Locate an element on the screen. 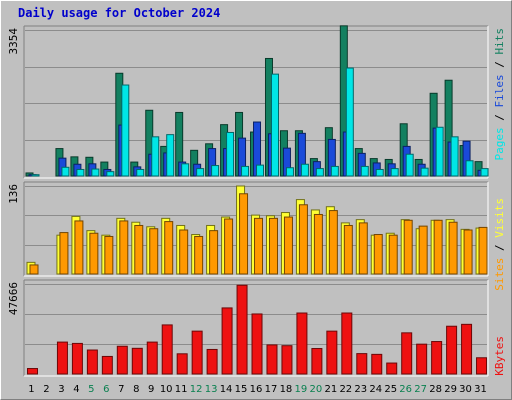  x-tick-label: 6 is located at coordinates (106, 389).